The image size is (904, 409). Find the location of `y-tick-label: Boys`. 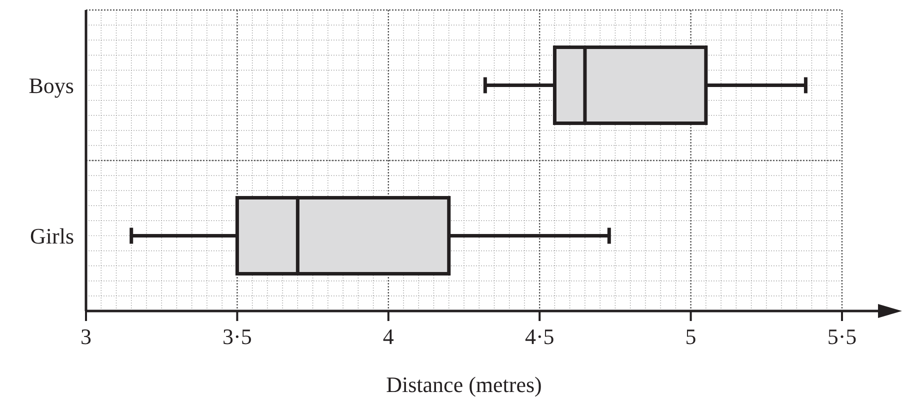

y-tick-label: Boys is located at coordinates (51, 85).